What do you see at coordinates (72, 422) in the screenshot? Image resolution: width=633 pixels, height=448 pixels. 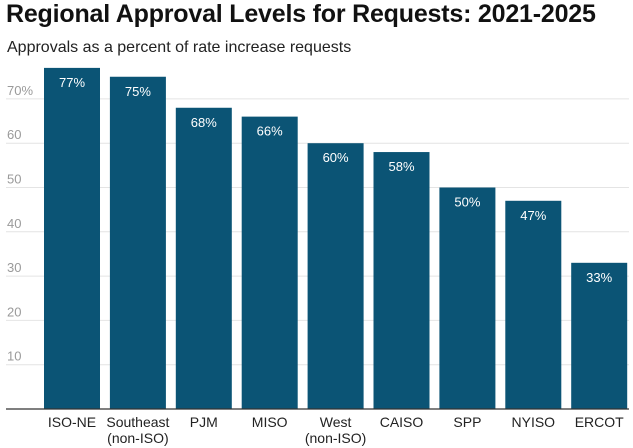 I see `x-category-label: ISO-NE` at bounding box center [72, 422].